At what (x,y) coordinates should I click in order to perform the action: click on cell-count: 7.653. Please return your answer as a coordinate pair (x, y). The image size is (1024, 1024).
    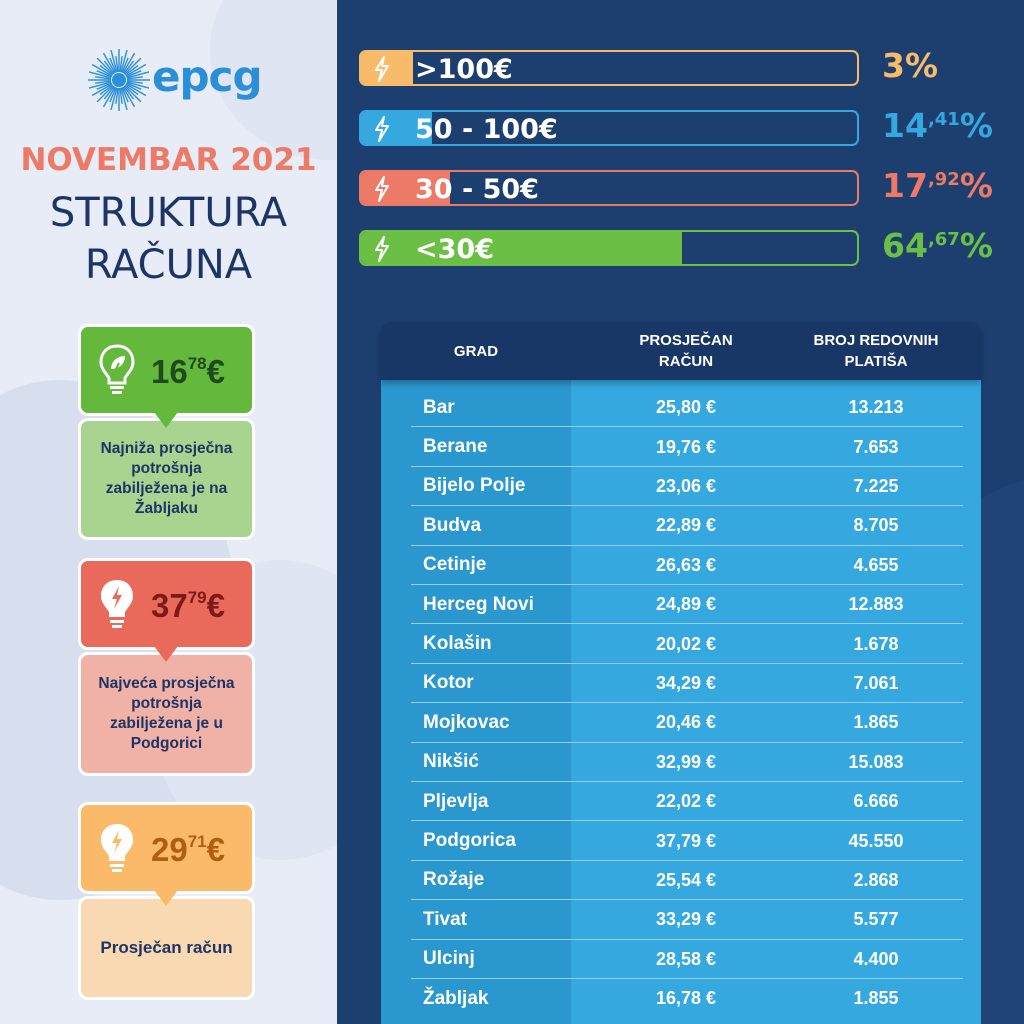
    Looking at the image, I should click on (876, 446).